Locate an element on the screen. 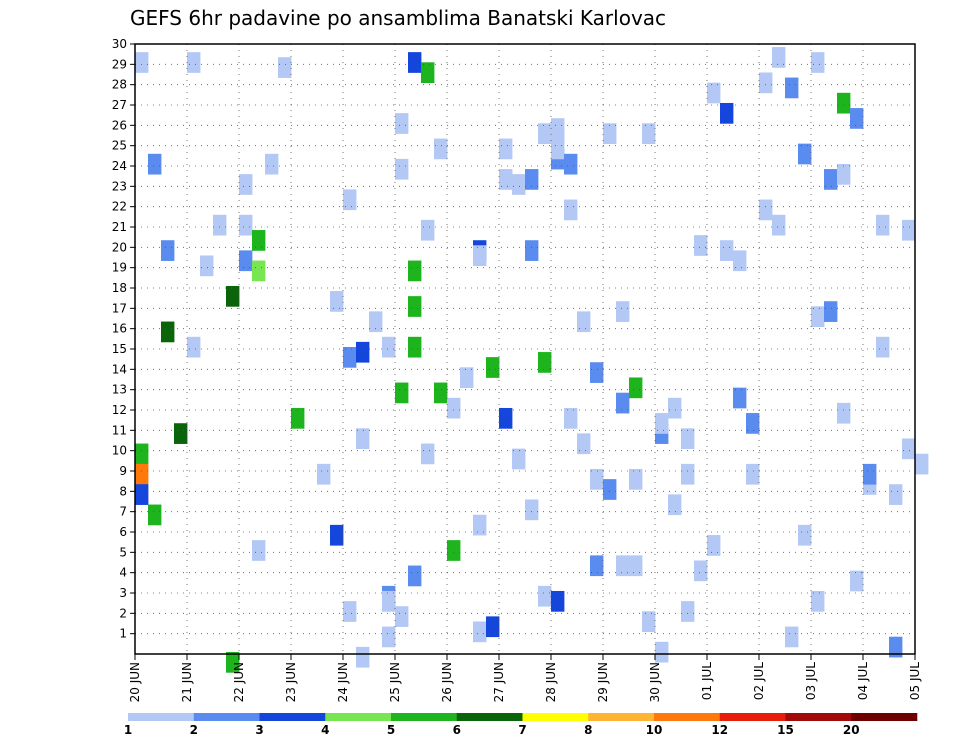 This screenshot has height=742, width=960. legend-label: 12 is located at coordinates (719, 730).